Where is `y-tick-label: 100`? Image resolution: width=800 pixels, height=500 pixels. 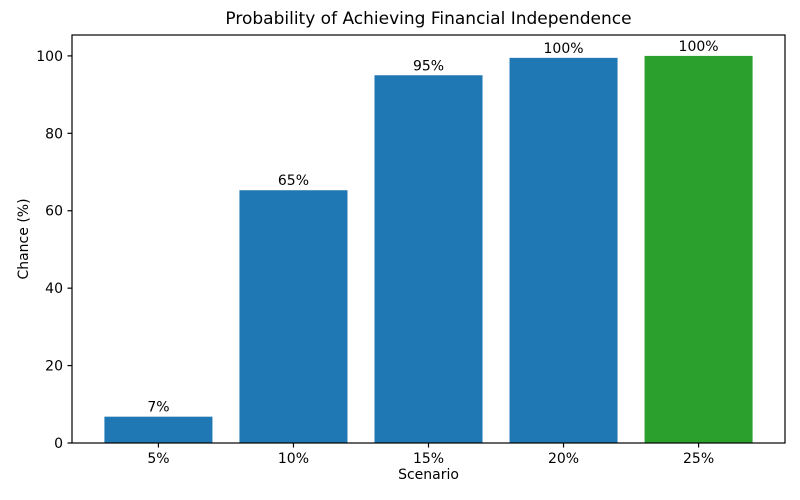
y-tick-label: 100 is located at coordinates (49, 57).